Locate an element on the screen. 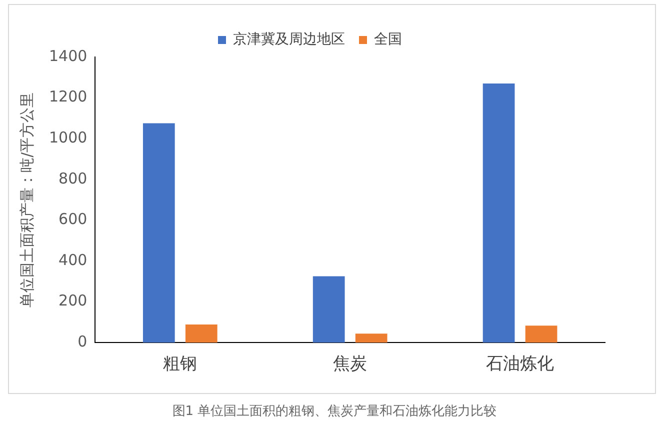  y-tick-label: 1000 is located at coordinates (68, 137).